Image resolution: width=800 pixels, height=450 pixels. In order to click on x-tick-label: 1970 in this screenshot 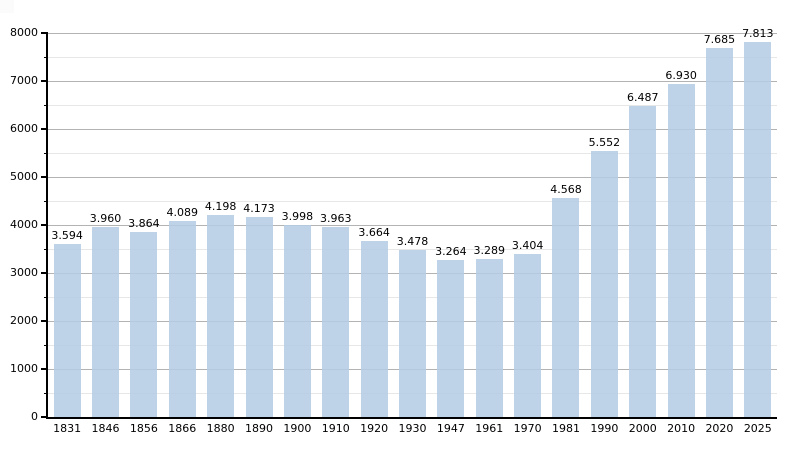, I will do `click(527, 428)`.